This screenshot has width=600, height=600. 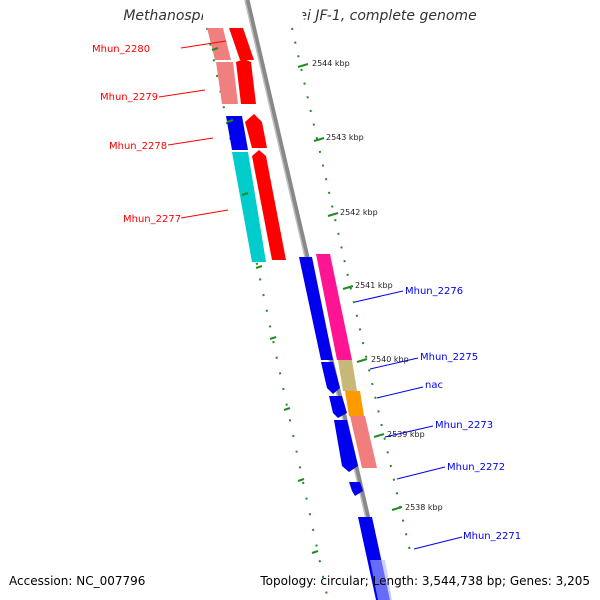 What do you see at coordinates (359, 212) in the screenshot?
I see `tick-label: 2542 kbp` at bounding box center [359, 212].